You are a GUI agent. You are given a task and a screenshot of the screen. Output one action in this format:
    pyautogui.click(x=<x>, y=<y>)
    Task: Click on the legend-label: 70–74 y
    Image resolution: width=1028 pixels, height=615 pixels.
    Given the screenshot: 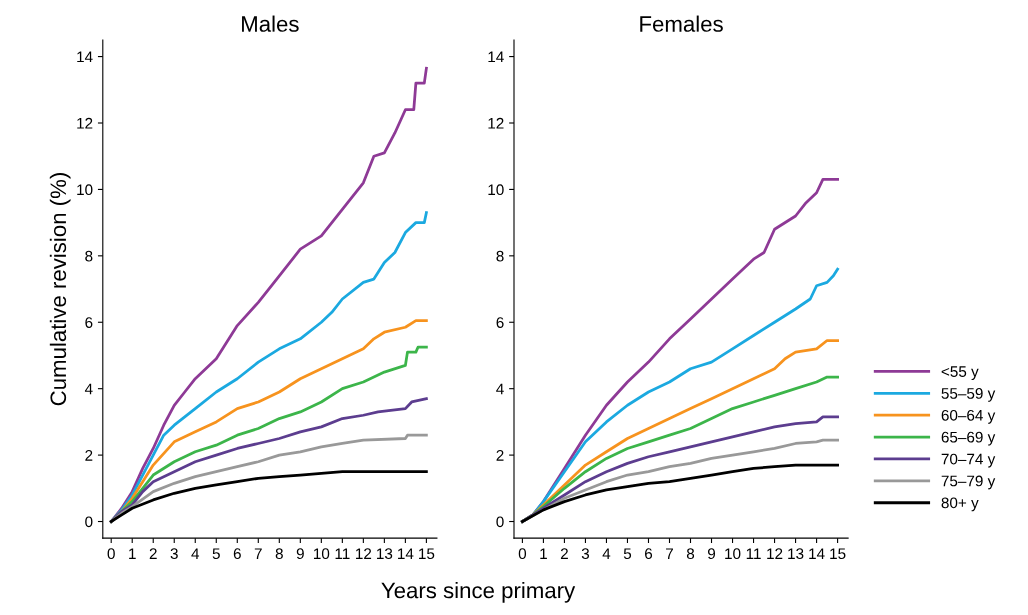 What is the action you would take?
    pyautogui.click(x=968, y=460)
    